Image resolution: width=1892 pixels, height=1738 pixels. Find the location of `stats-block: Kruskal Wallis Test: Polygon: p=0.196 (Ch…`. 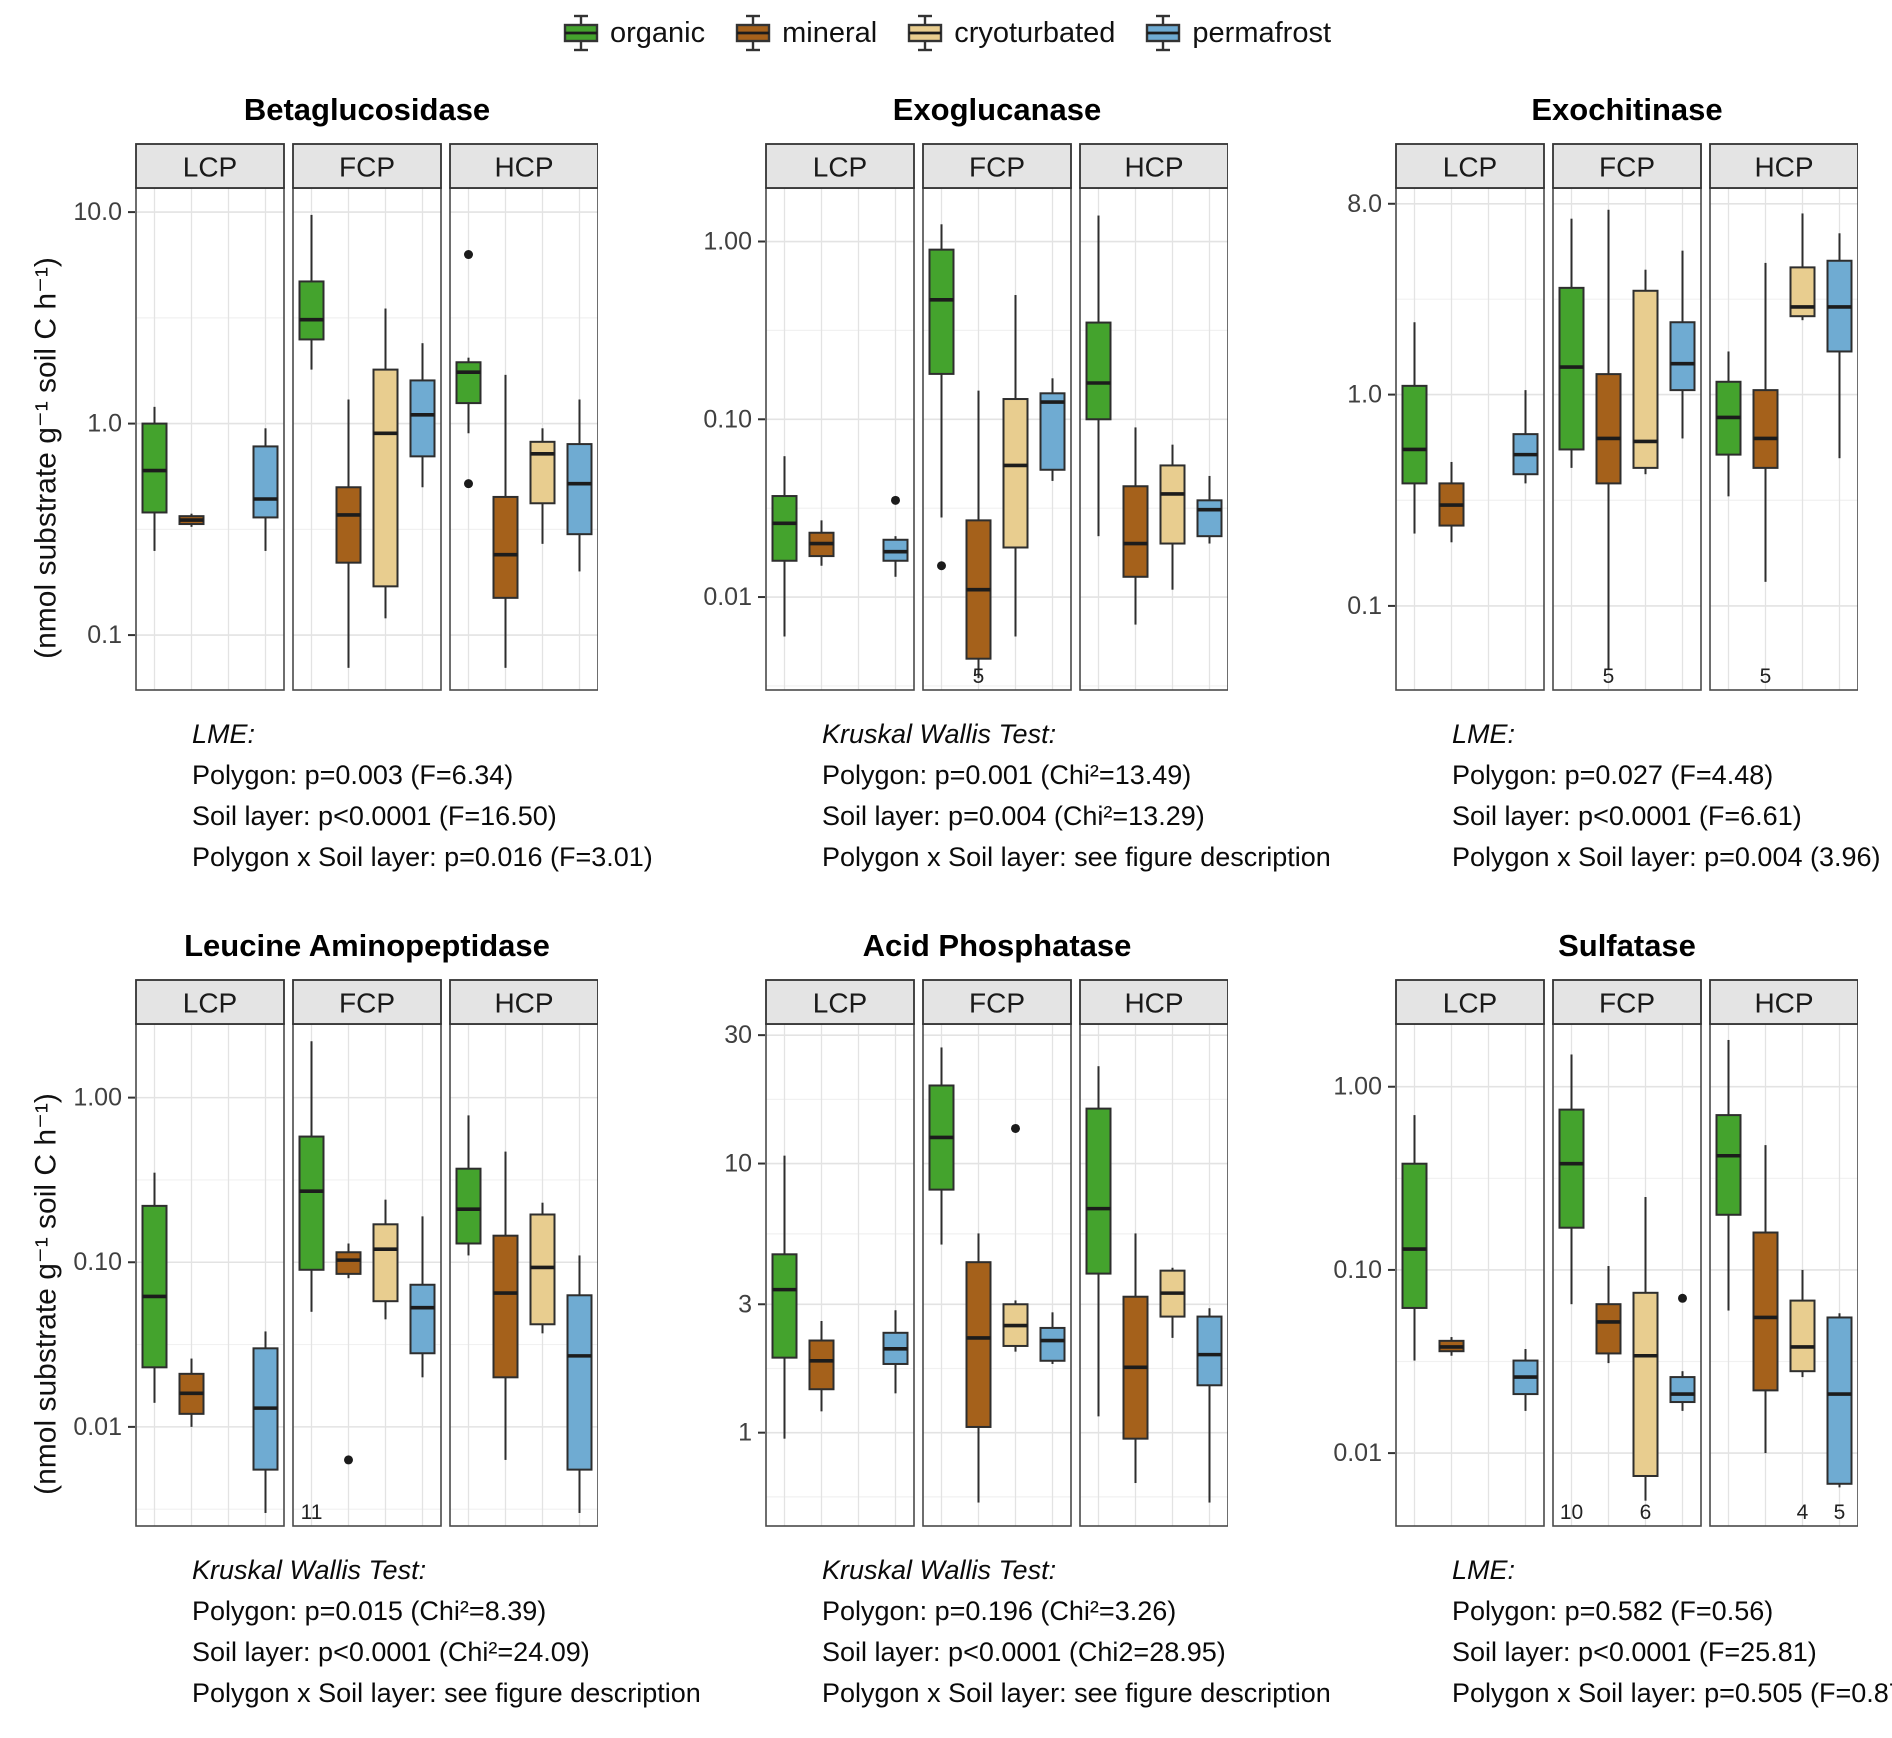

stats-block: Kruskal Wallis Test: Polygon: p=0.196 (Ch… is located at coordinates (1076, 1632).